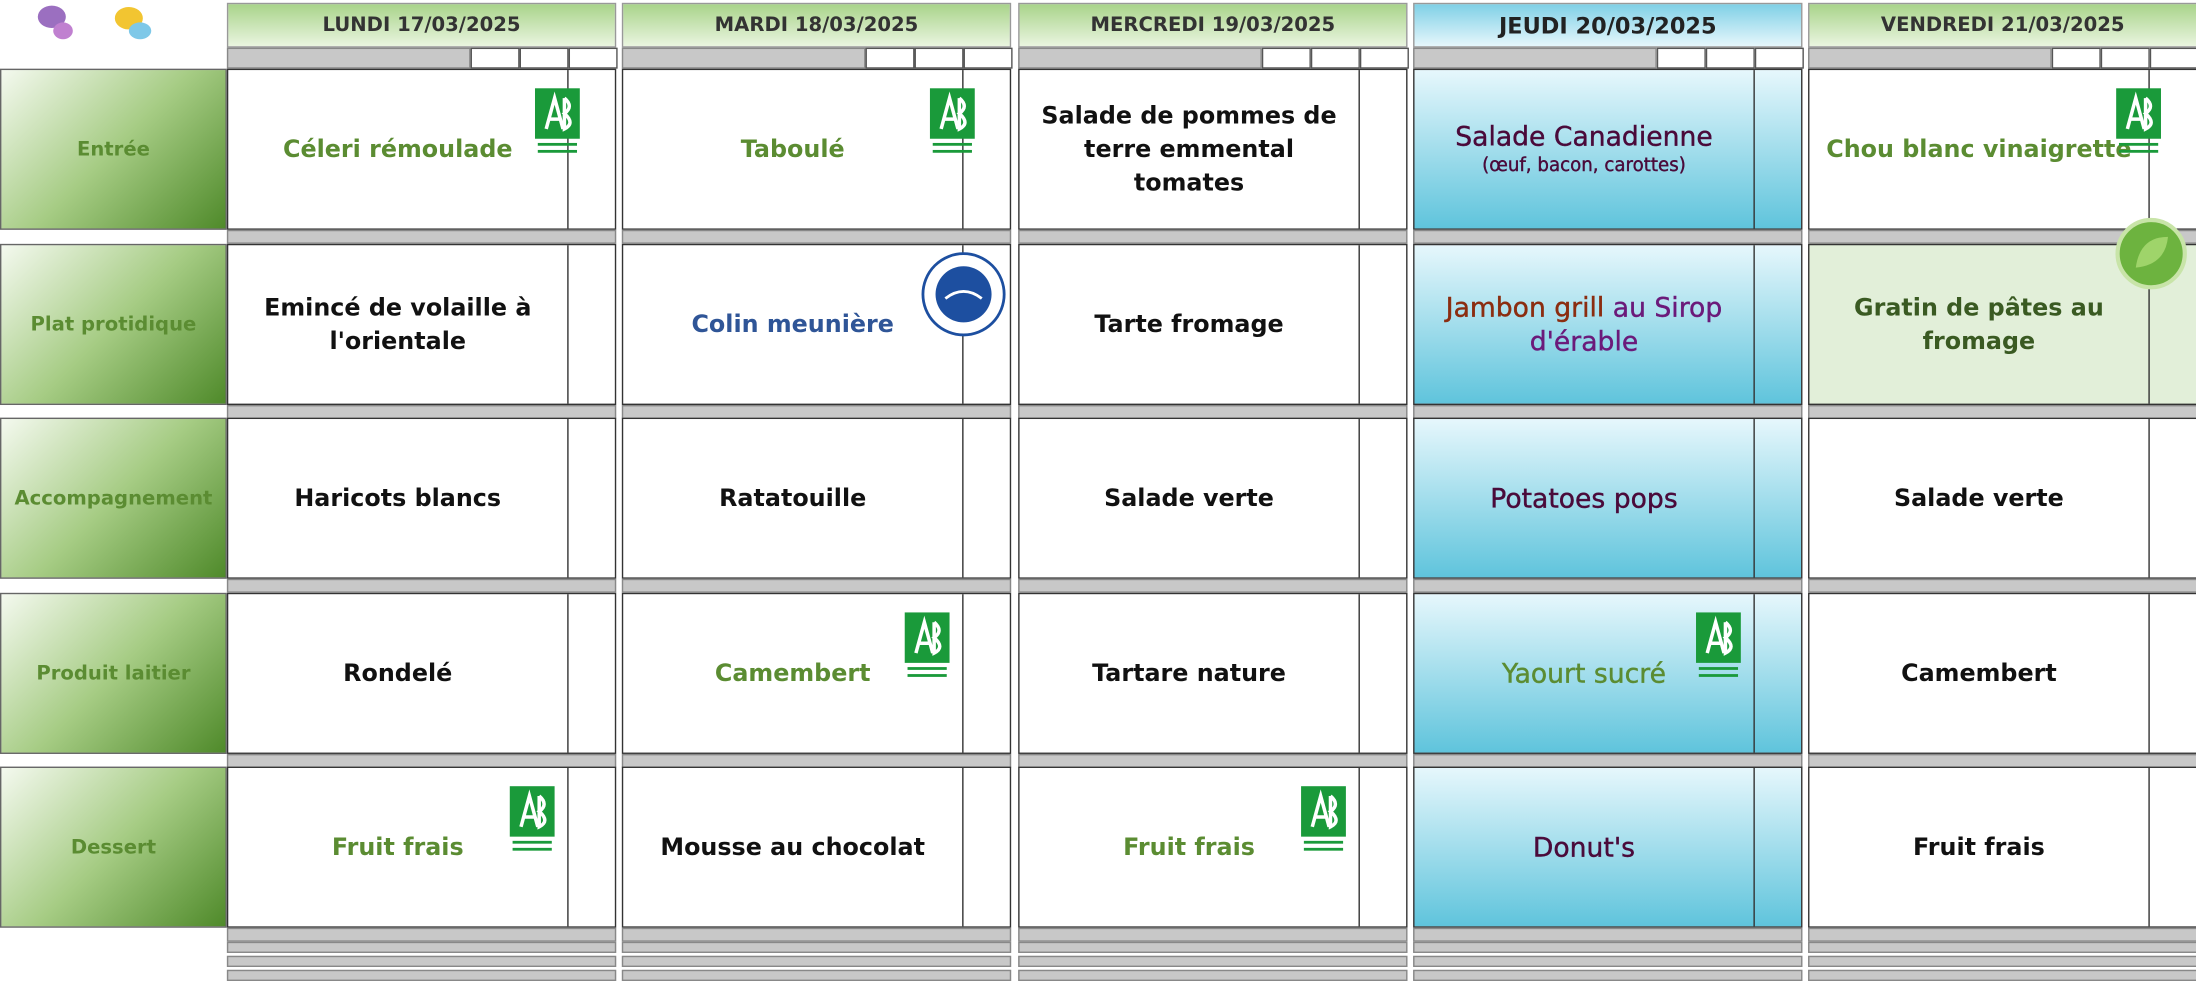  What do you see at coordinates (94, 22) in the screenshot?
I see `butterflies` at bounding box center [94, 22].